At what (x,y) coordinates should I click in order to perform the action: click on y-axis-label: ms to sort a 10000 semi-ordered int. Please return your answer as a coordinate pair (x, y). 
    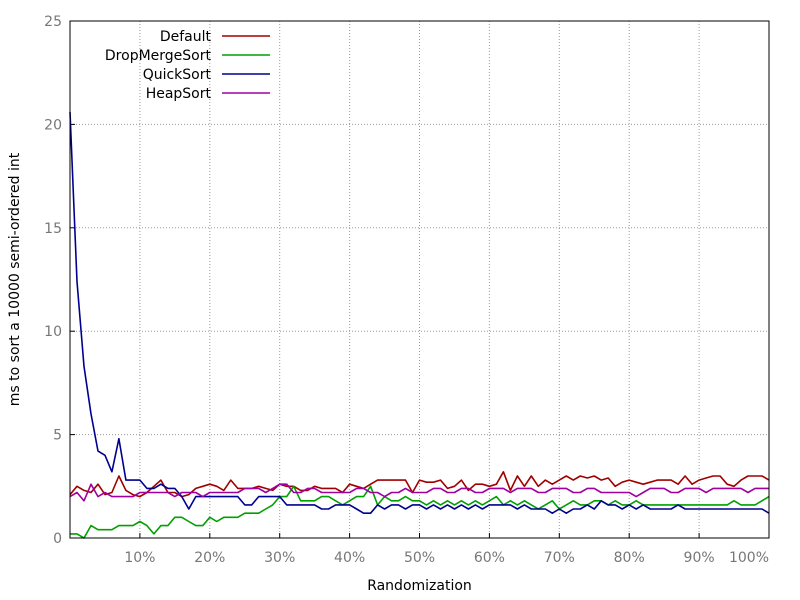
    Looking at the image, I should click on (15, 279).